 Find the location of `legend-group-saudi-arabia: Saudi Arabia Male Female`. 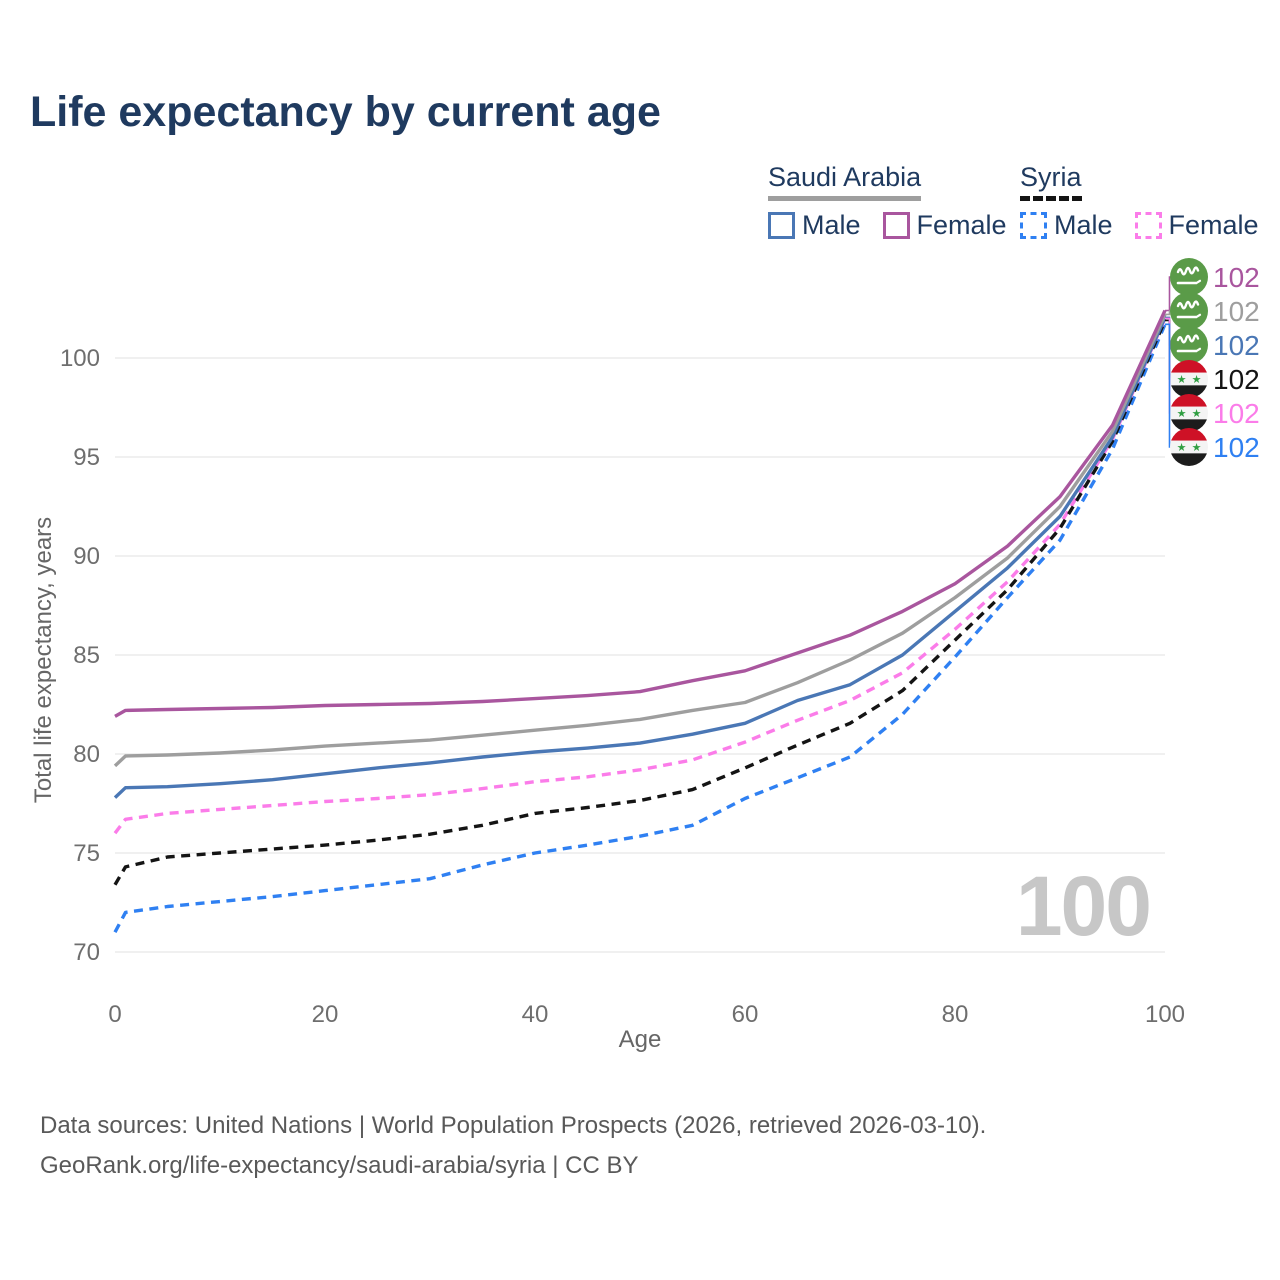

legend-group-saudi-arabia: Saudi Arabia Male Female is located at coordinates (887, 201).